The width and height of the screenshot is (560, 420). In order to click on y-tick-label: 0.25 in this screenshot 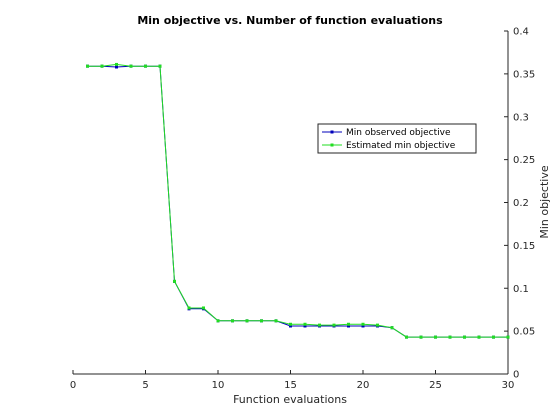, I will do `click(524, 160)`.